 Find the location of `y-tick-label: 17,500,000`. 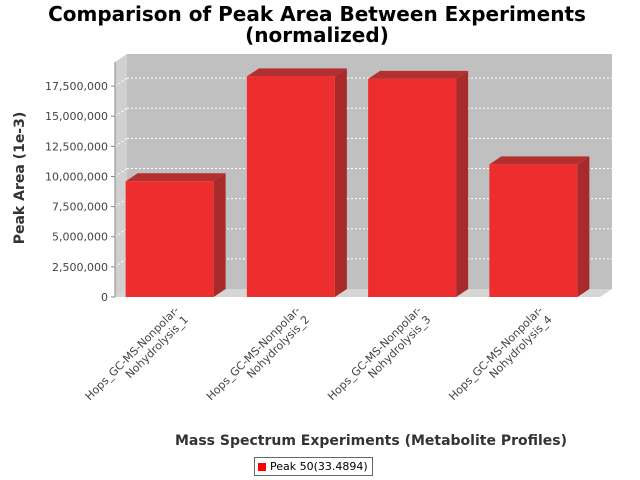

y-tick-label: 17,500,000 is located at coordinates (76, 86).